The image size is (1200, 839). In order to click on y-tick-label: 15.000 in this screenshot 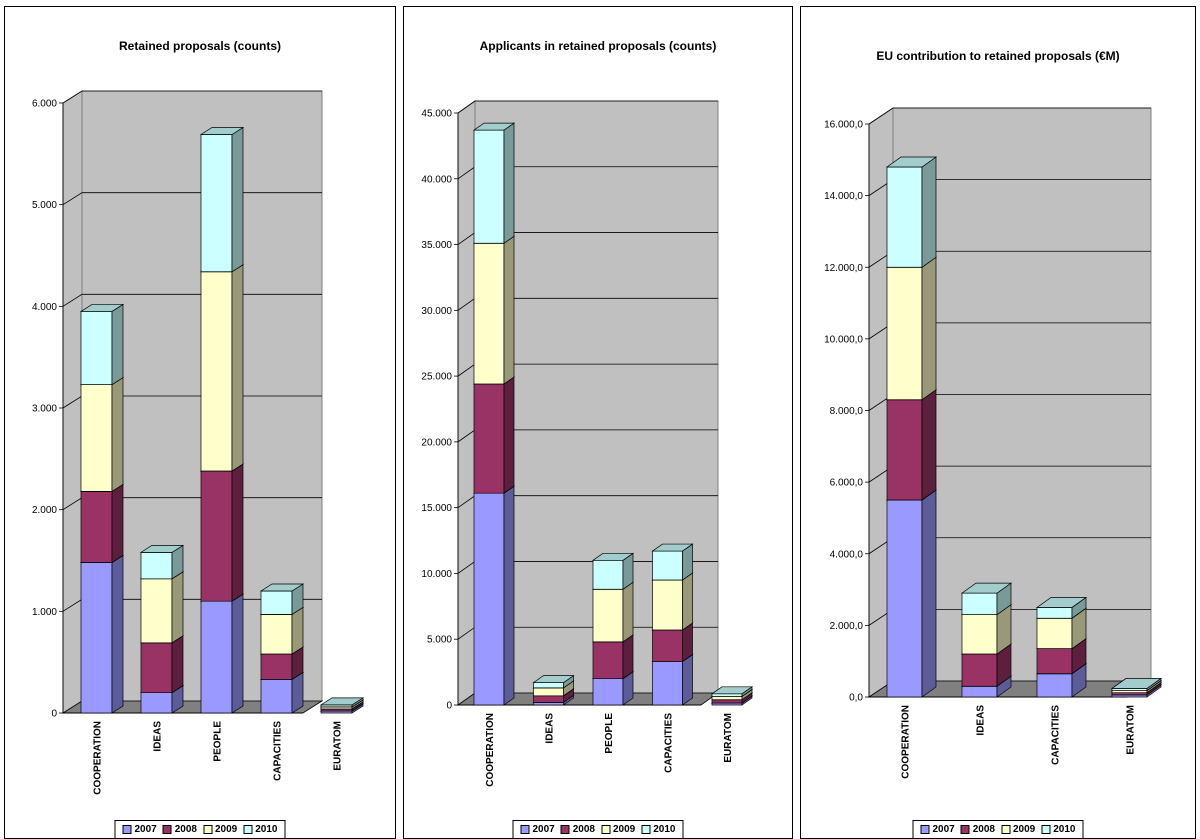, I will do `click(436, 508)`.